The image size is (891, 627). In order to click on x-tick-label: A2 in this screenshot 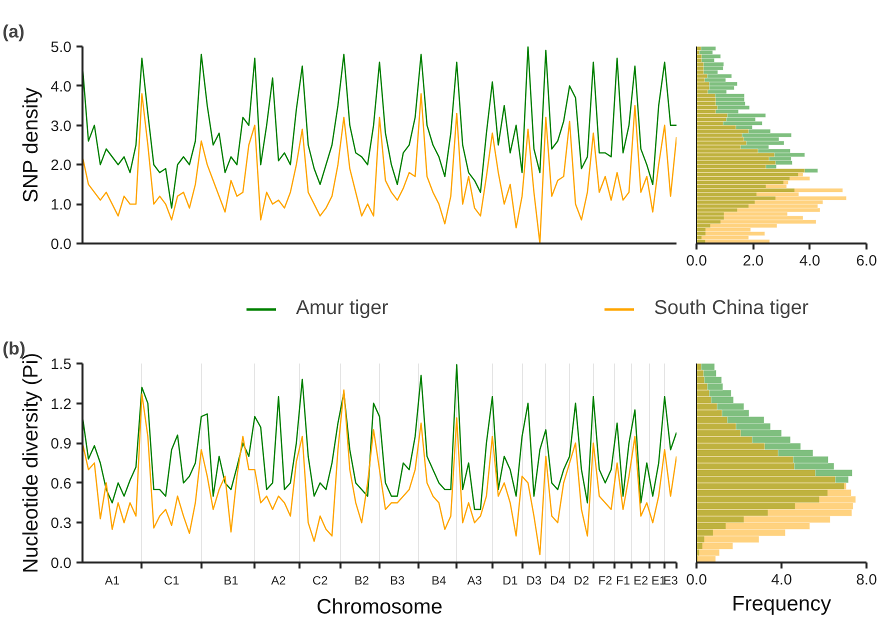, I will do `click(278, 581)`.